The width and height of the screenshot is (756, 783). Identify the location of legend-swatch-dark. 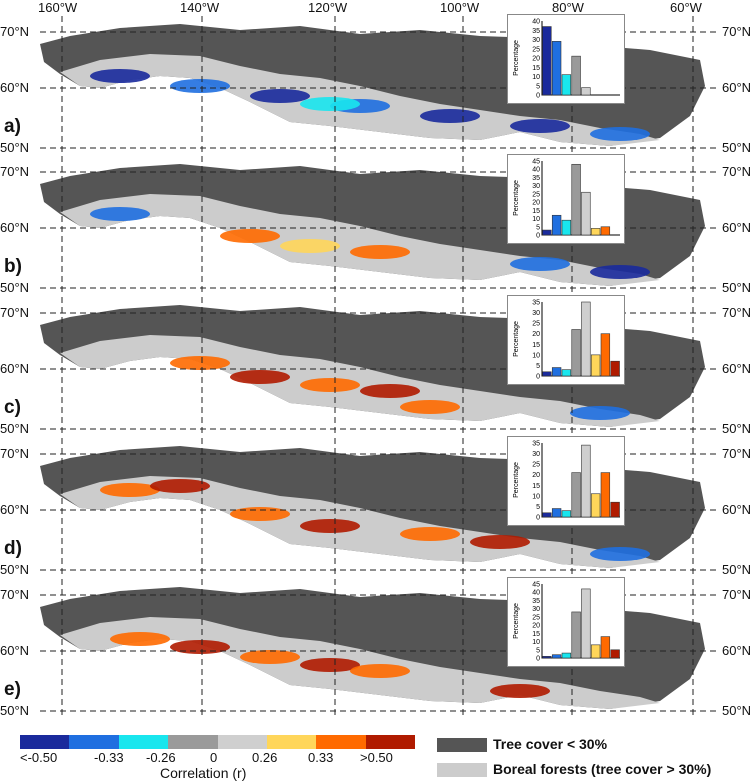
(462, 745).